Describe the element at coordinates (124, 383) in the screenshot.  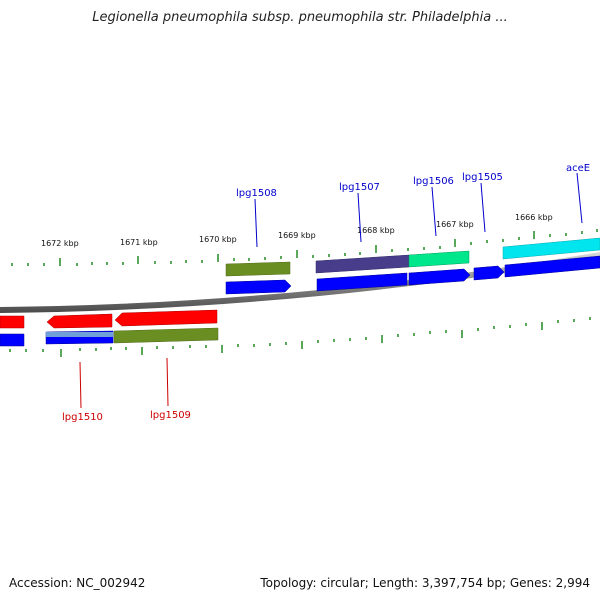
I see `label-leaders-bottom` at that location.